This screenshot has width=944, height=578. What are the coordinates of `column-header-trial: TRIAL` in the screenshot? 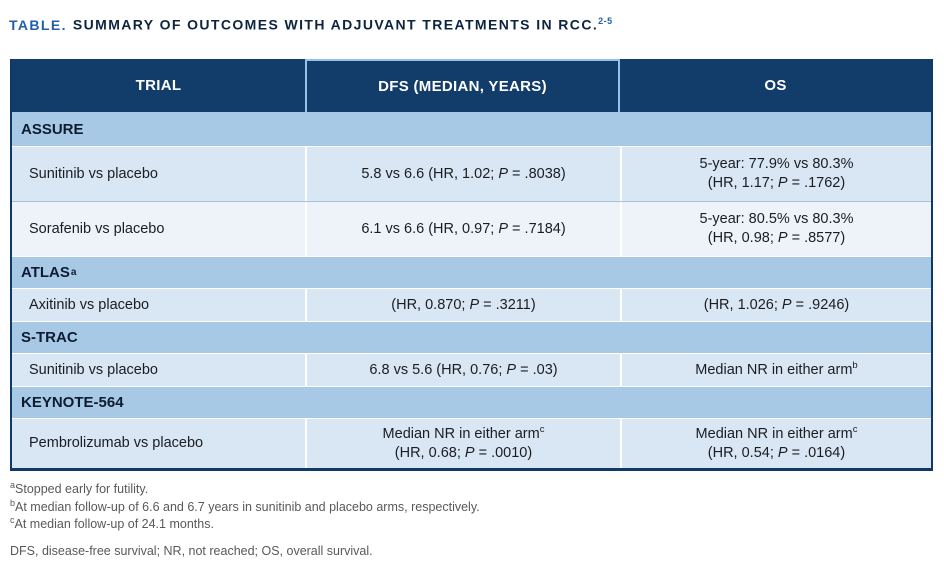 It's located at (158, 85).